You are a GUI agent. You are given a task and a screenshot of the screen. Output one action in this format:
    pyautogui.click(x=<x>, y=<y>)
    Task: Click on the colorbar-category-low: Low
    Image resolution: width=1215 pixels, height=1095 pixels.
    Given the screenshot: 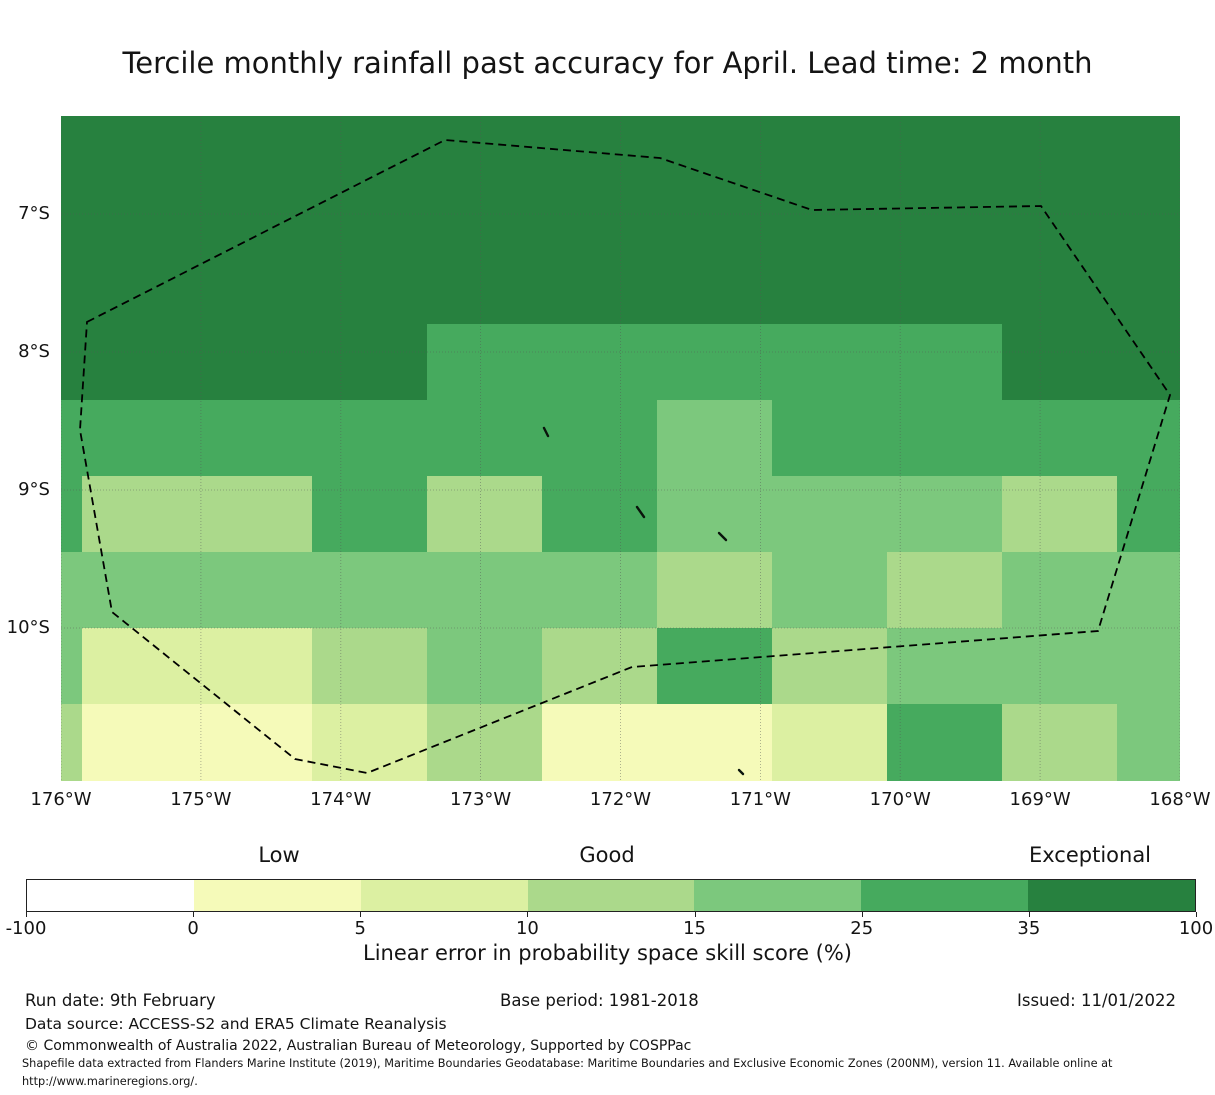 What is the action you would take?
    pyautogui.click(x=279, y=855)
    